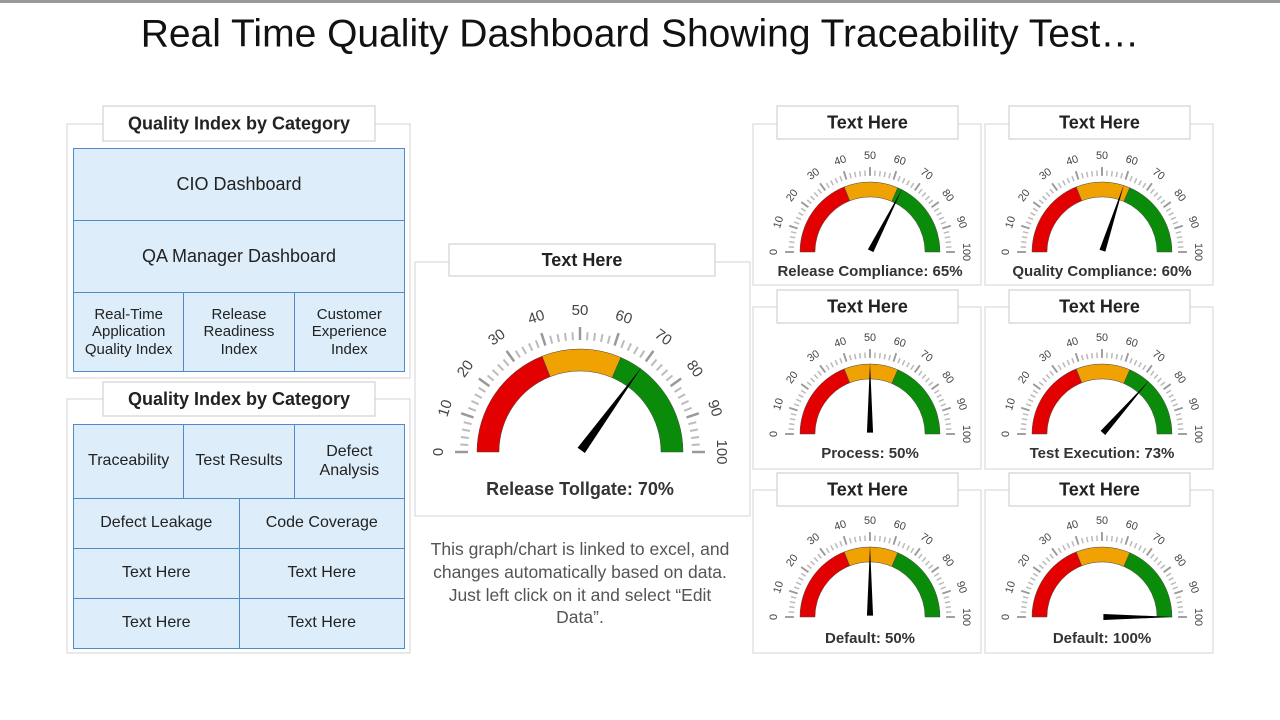 The height and width of the screenshot is (720, 1280). Describe the element at coordinates (1131, 525) in the screenshot. I see `tick-label: 60` at that location.